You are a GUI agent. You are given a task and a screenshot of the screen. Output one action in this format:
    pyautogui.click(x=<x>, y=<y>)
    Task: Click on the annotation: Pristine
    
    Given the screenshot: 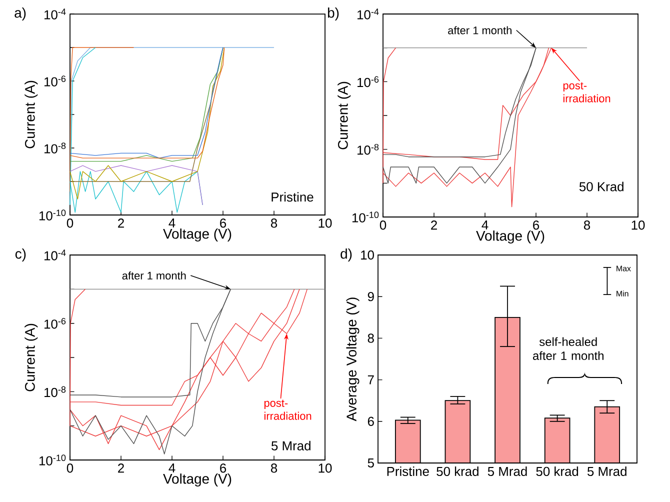 What is the action you would take?
    pyautogui.click(x=293, y=197)
    